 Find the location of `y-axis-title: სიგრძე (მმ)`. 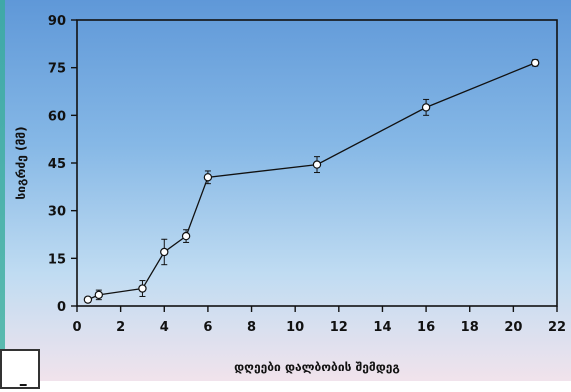

y-axis-title: სიგრძე (მმ) is located at coordinates (21, 162).